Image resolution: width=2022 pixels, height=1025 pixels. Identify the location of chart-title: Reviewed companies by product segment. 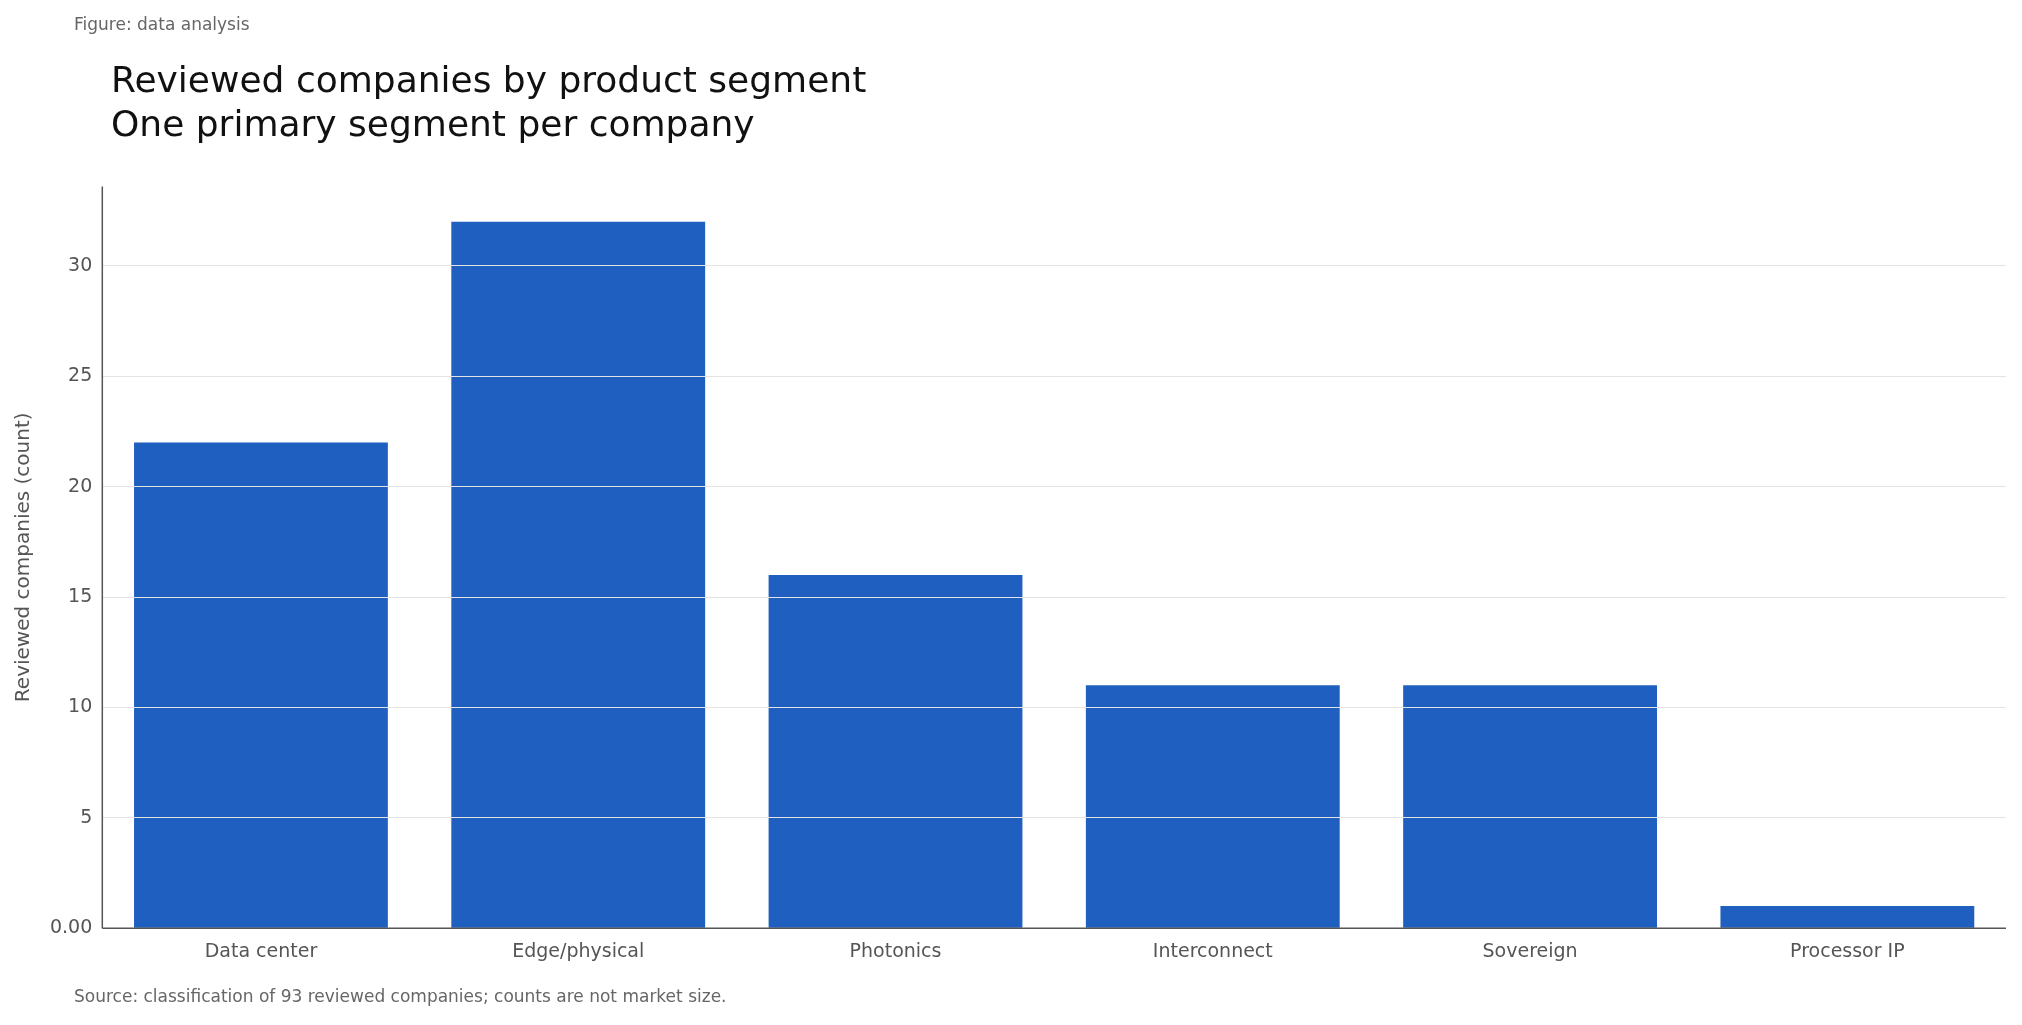
(489, 80).